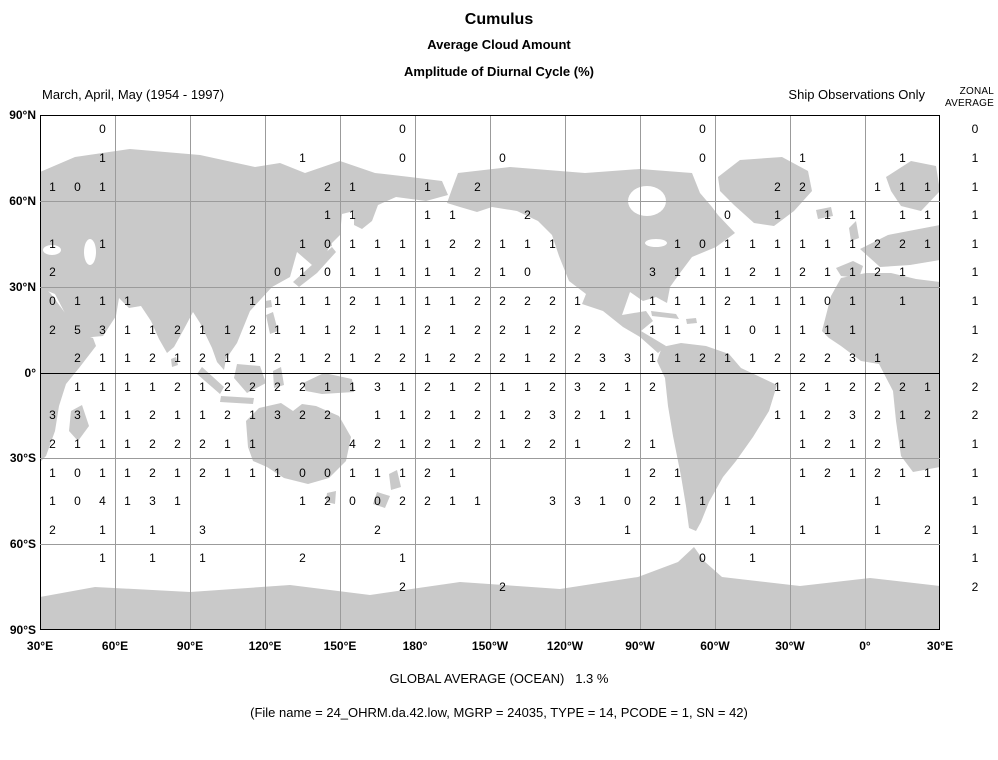 Image resolution: width=998 pixels, height=760 pixels. Describe the element at coordinates (865, 646) in the screenshot. I see `x-tick-label: 0°` at that location.